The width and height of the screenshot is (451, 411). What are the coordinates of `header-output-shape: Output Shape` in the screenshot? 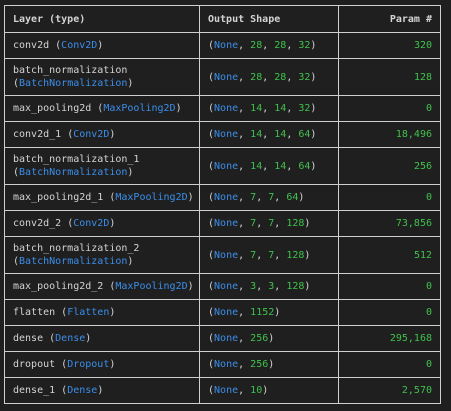 It's located at (269, 19).